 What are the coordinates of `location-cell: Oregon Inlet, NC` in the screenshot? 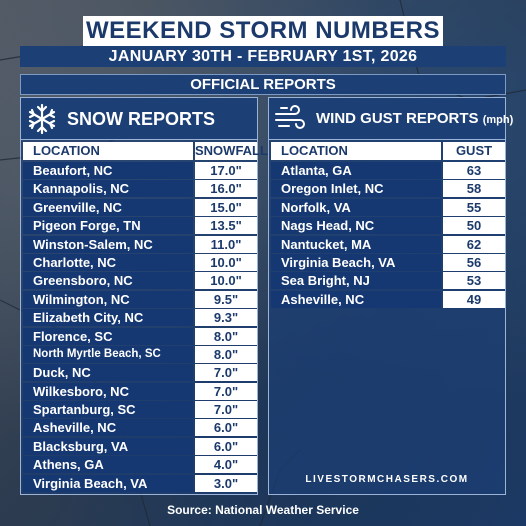 It's located at (356, 189).